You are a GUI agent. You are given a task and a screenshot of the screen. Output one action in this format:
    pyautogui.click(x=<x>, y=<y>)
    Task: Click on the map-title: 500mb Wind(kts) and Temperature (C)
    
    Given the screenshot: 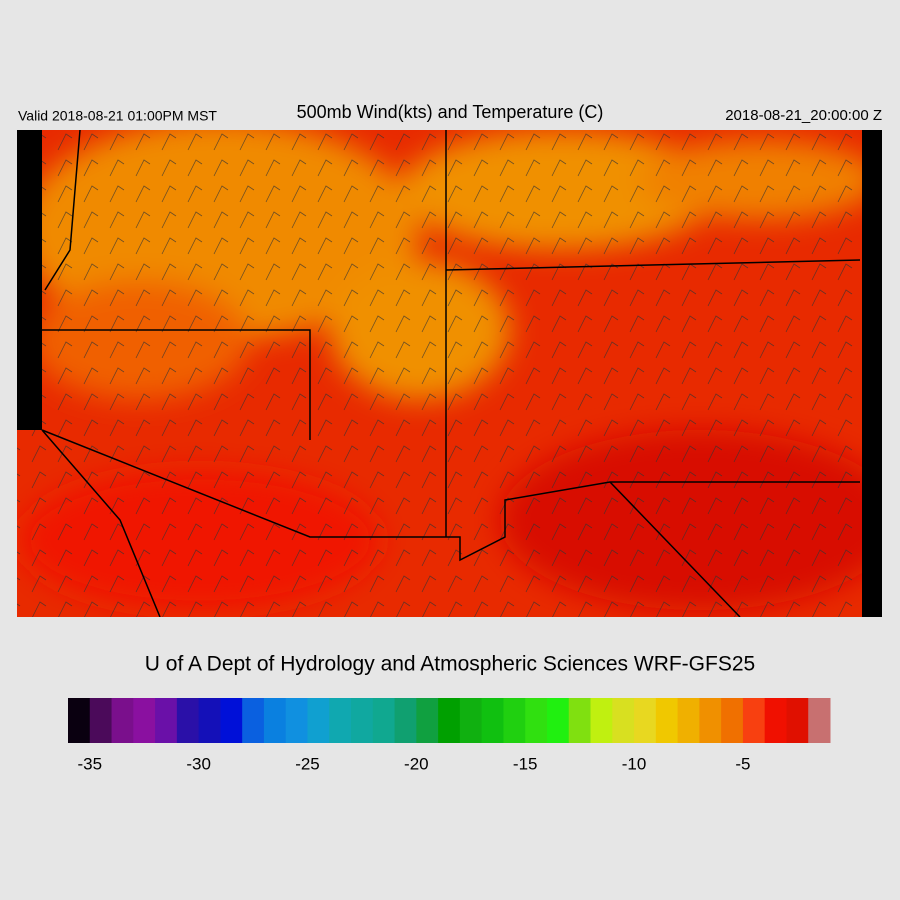 What is the action you would take?
    pyautogui.click(x=450, y=112)
    